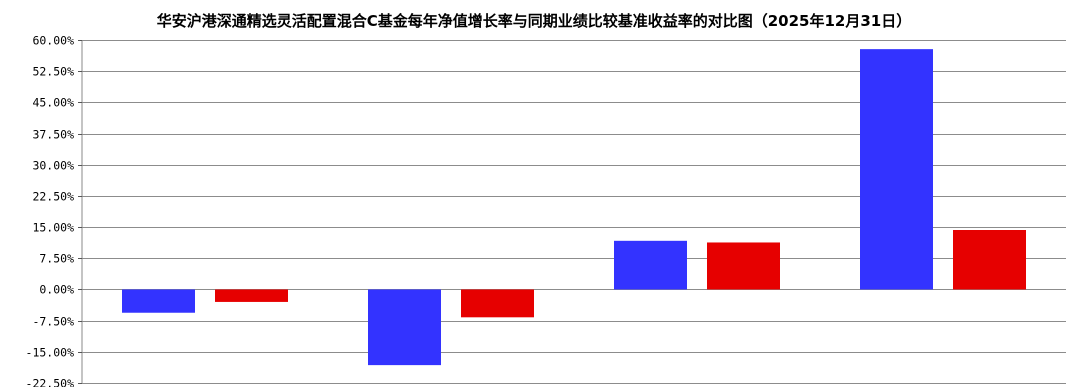  What do you see at coordinates (53, 322) in the screenshot?
I see `y-tick-label: -7.50%` at bounding box center [53, 322].